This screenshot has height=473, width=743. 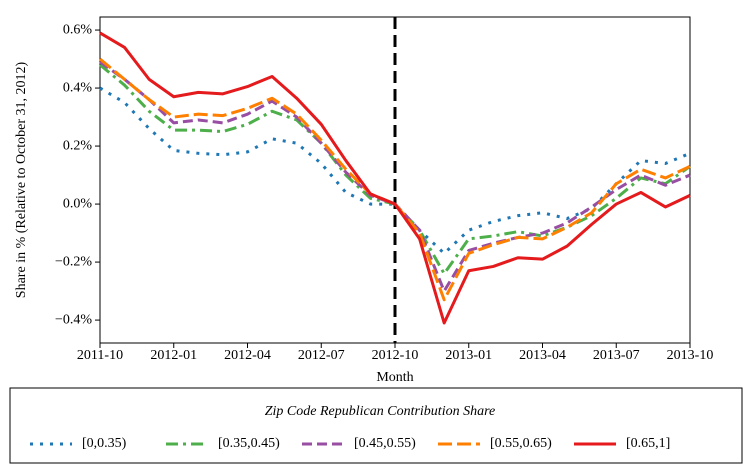 What do you see at coordinates (542, 355) in the screenshot?
I see `x-tick-label: 2013-04` at bounding box center [542, 355].